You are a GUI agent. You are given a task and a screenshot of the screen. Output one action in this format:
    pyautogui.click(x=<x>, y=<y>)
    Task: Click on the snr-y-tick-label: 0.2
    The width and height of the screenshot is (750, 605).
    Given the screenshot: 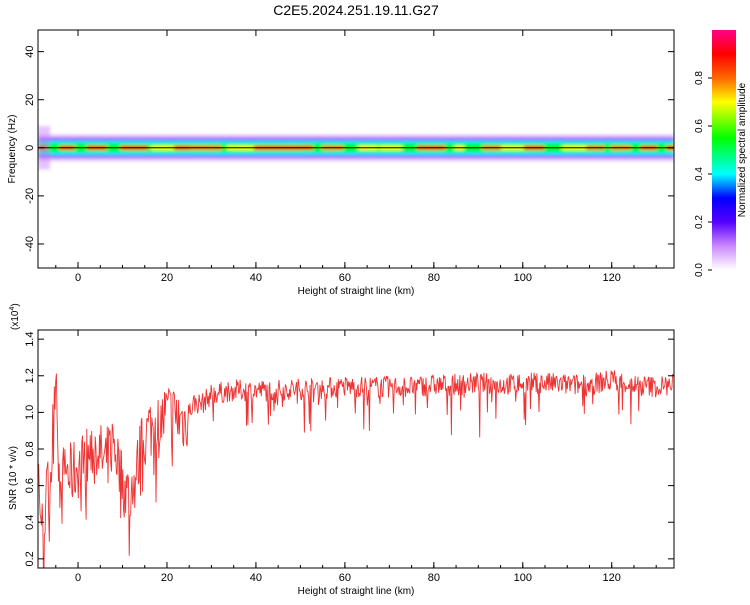 What is the action you would take?
    pyautogui.click(x=30, y=558)
    